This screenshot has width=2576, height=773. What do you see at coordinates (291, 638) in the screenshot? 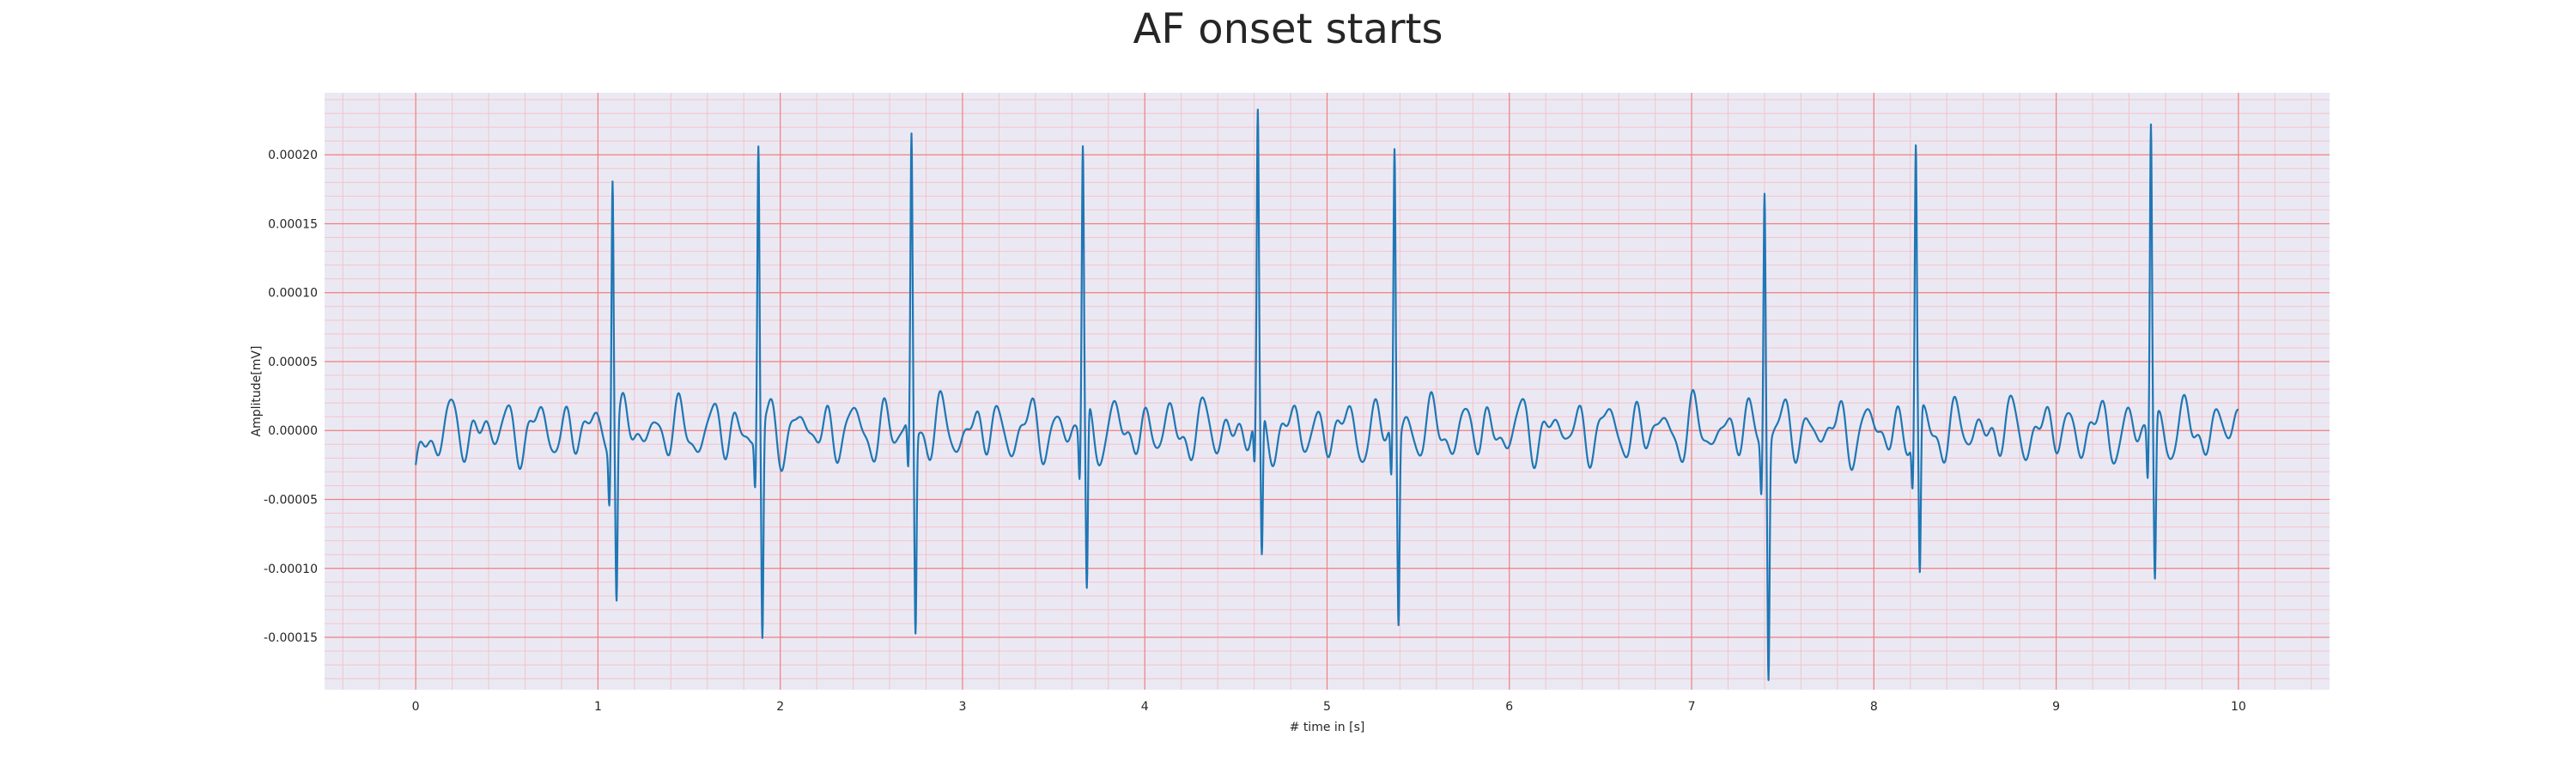
I see `y-tick-label: -0.00015` at bounding box center [291, 638].